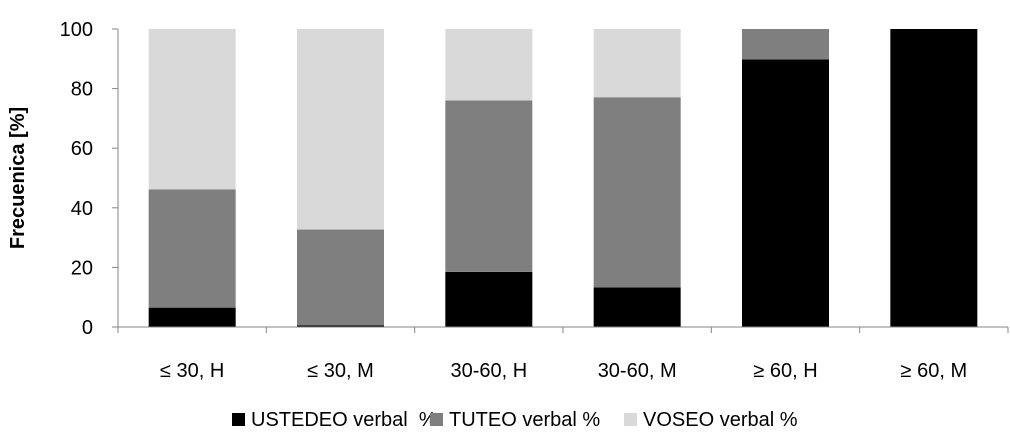 This screenshot has height=437, width=1010. Describe the element at coordinates (82, 209) in the screenshot. I see `y-tick-label: 40` at that location.